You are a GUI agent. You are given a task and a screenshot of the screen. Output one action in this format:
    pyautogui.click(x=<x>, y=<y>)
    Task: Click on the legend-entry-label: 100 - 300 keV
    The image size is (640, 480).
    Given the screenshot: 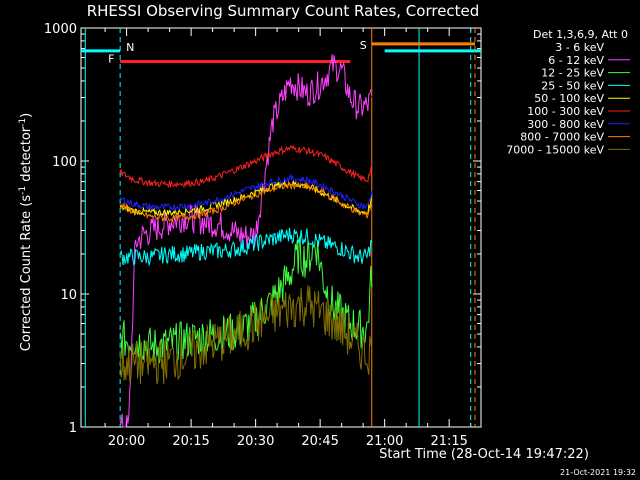 What is the action you would take?
    pyautogui.click(x=565, y=111)
    